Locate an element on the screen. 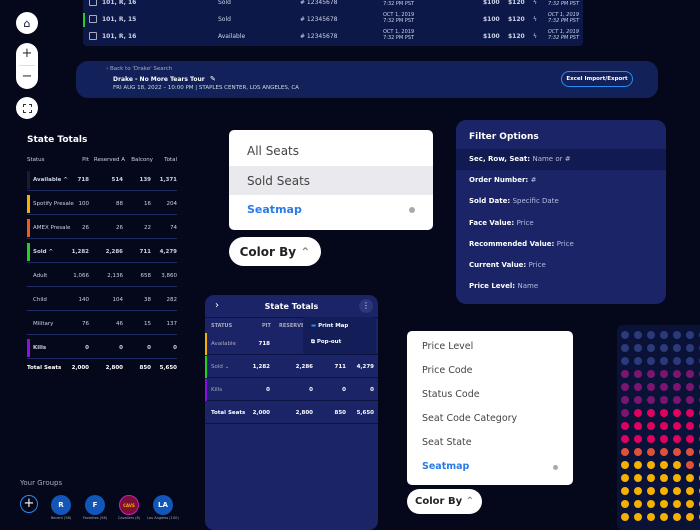 This screenshot has width=700, height=530. color-by-option: Seat Code Category is located at coordinates (470, 418).